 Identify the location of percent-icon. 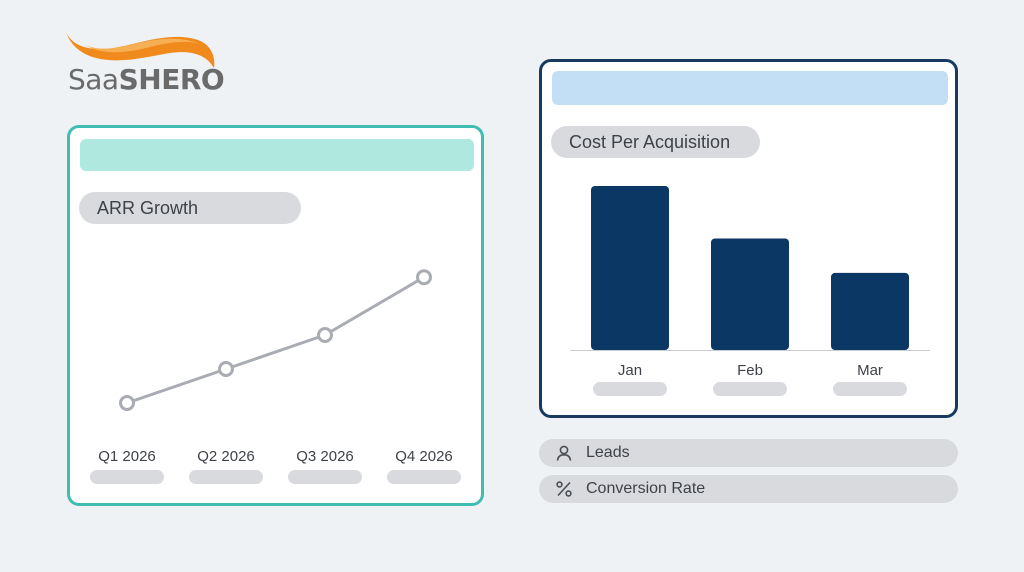
(564, 489).